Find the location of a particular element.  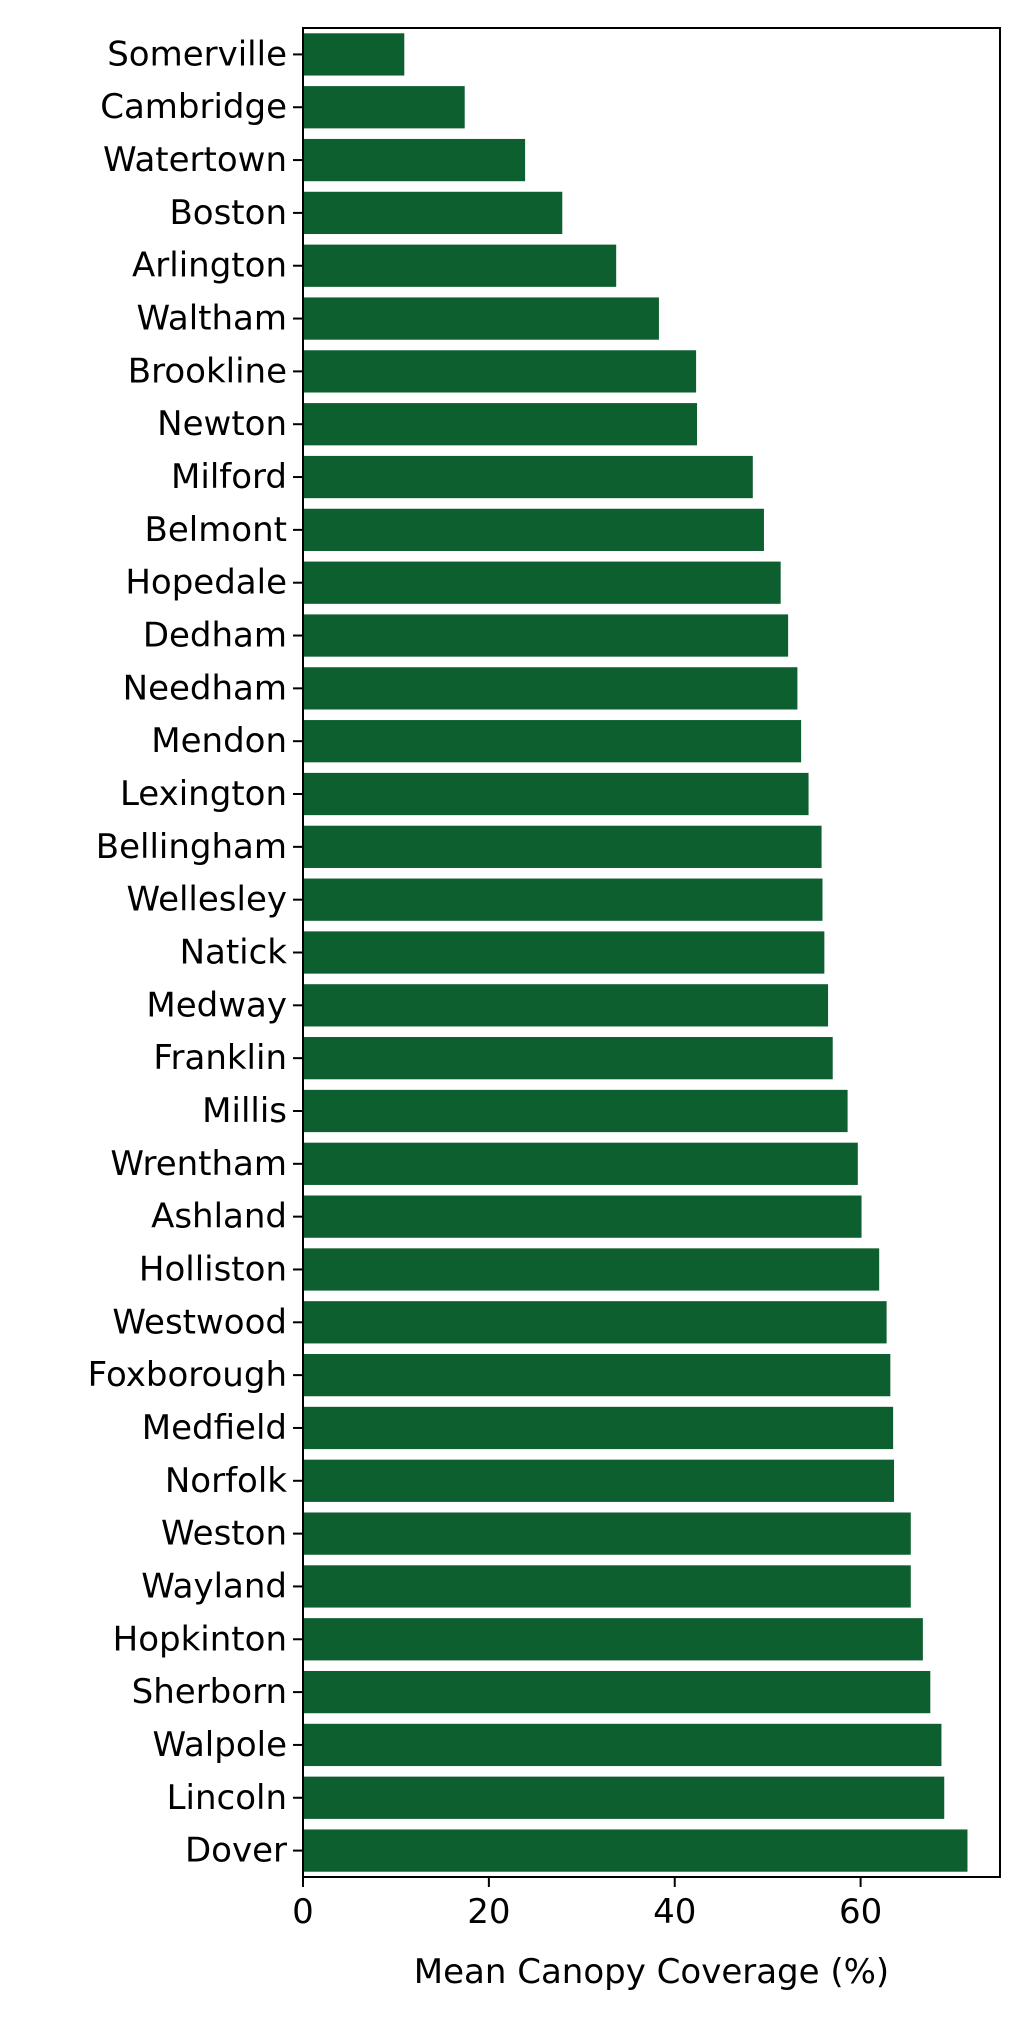

y-tick-label: Brookline is located at coordinates (207, 371).